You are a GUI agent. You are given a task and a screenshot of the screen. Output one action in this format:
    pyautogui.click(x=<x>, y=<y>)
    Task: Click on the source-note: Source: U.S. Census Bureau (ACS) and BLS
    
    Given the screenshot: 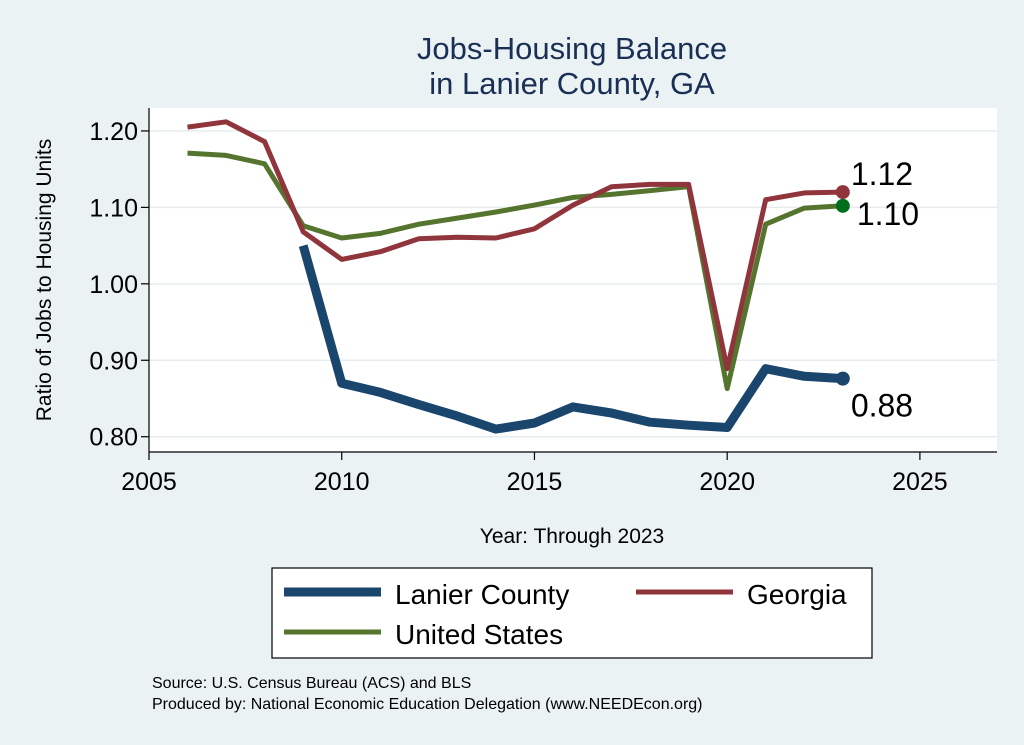 What is the action you would take?
    pyautogui.click(x=311, y=683)
    